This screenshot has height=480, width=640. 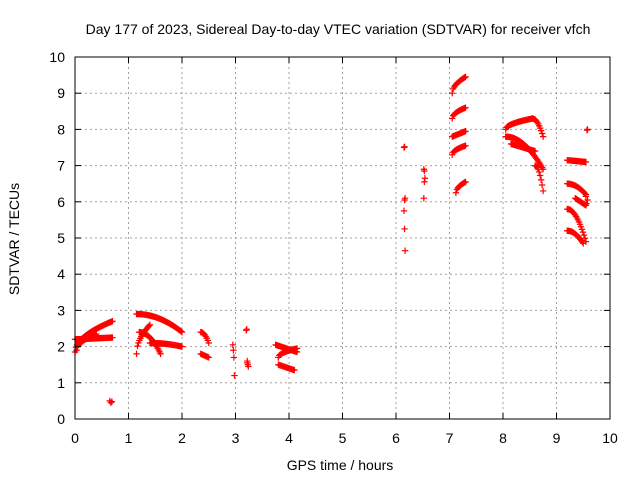 I want to click on y-tick-label: 7, so click(x=61, y=166).